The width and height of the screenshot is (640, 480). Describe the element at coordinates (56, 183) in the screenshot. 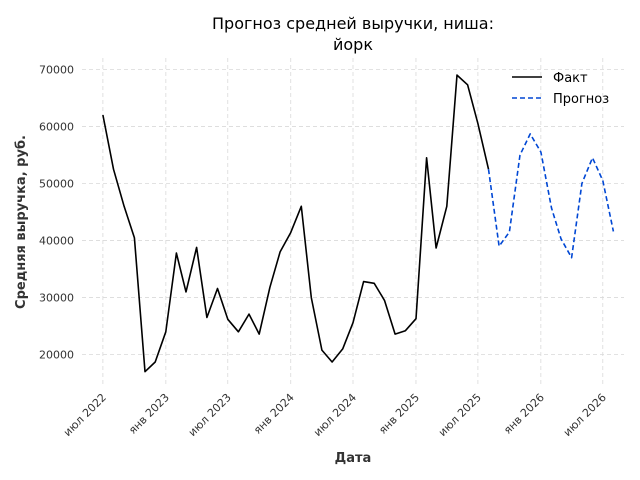

I see `y-tick-label: 50000` at that location.